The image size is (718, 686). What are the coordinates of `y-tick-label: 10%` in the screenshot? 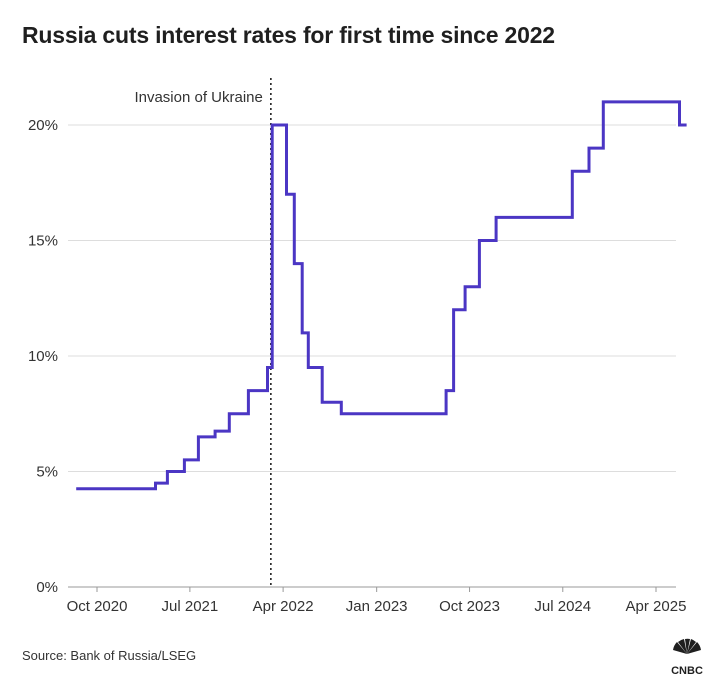 It's located at (43, 356).